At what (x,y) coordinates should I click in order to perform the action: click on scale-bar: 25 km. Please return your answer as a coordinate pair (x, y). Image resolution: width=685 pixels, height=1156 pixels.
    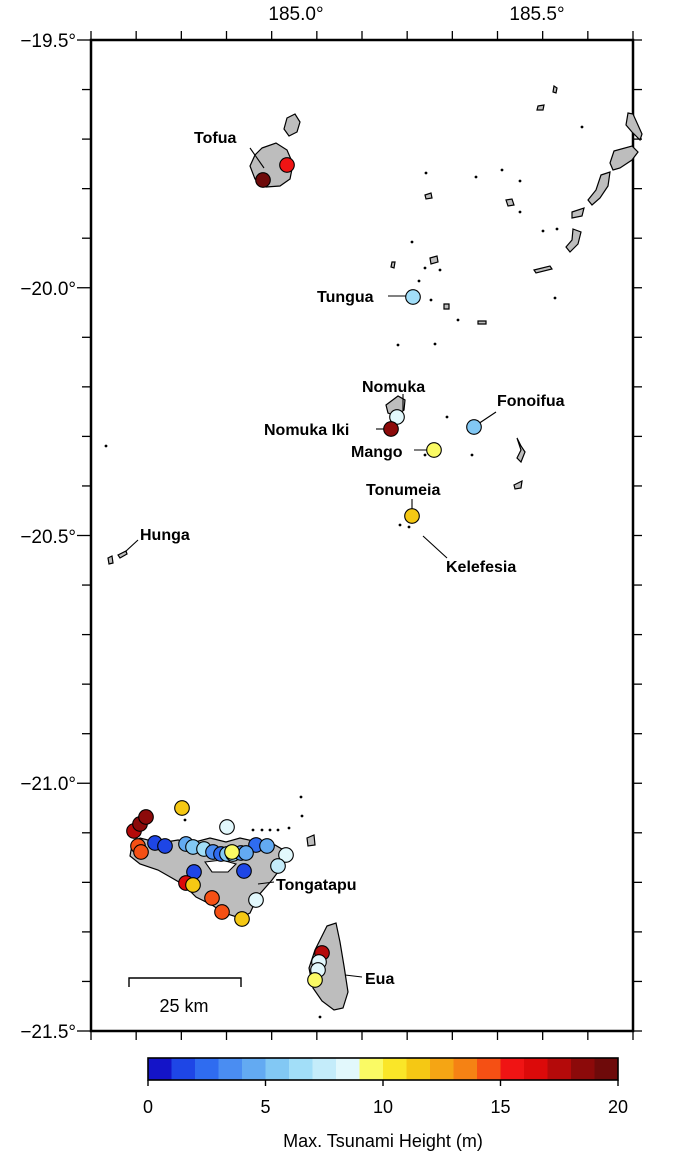
    Looking at the image, I should click on (185, 996).